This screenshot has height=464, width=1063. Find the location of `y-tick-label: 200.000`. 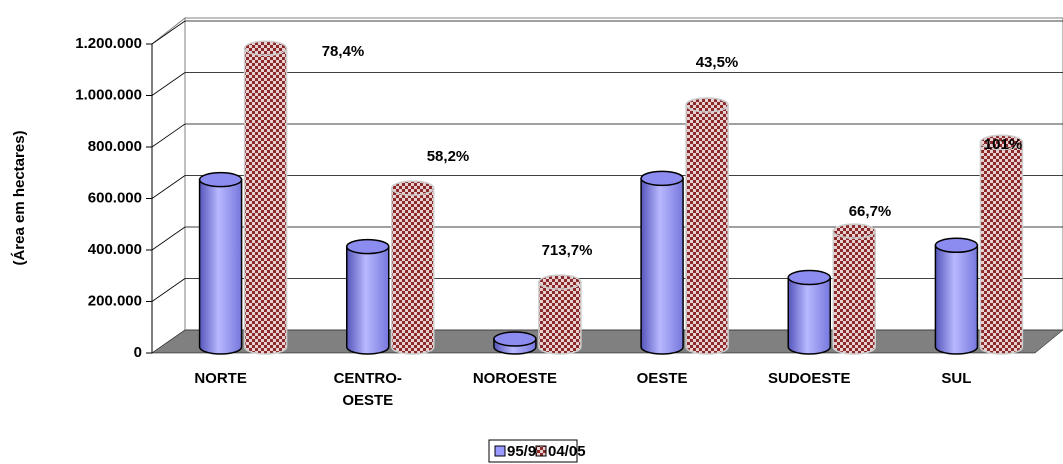

y-tick-label: 200.000 is located at coordinates (115, 300).